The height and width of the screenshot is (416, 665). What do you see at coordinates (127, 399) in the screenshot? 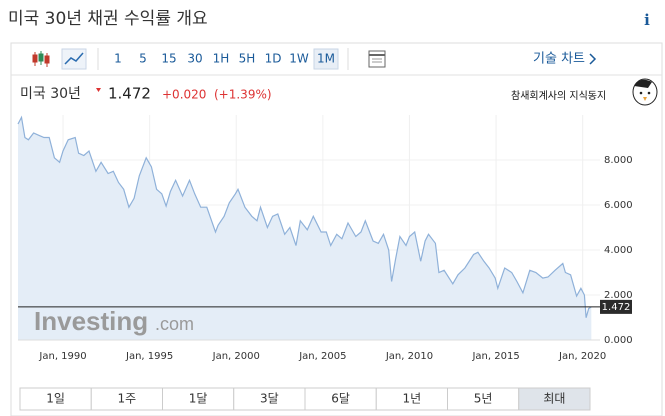
I see `range-button: 1주` at bounding box center [127, 399].